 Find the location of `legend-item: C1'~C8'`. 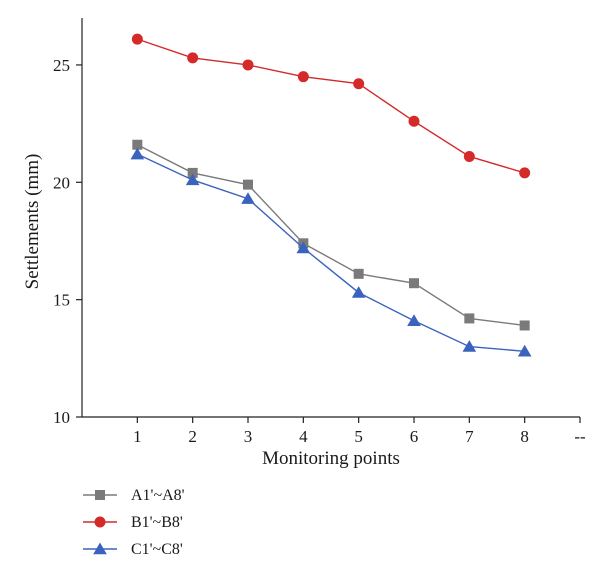

legend-item: C1'~C8' is located at coordinates (133, 549).